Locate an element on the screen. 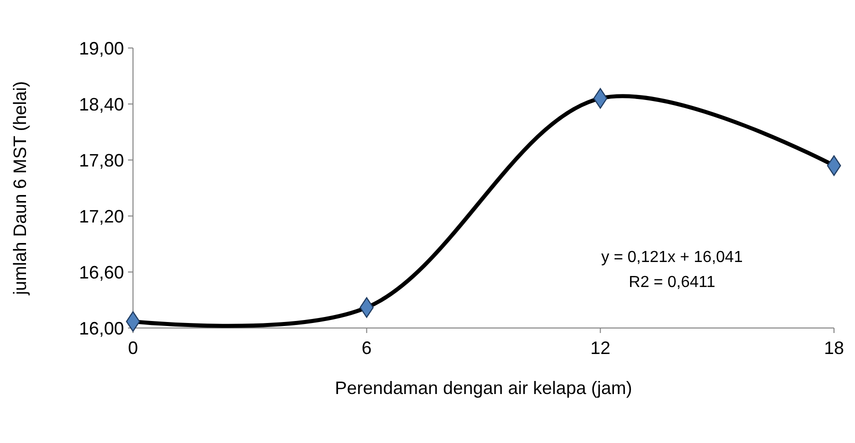  x-tick-label: 12 is located at coordinates (600, 348).